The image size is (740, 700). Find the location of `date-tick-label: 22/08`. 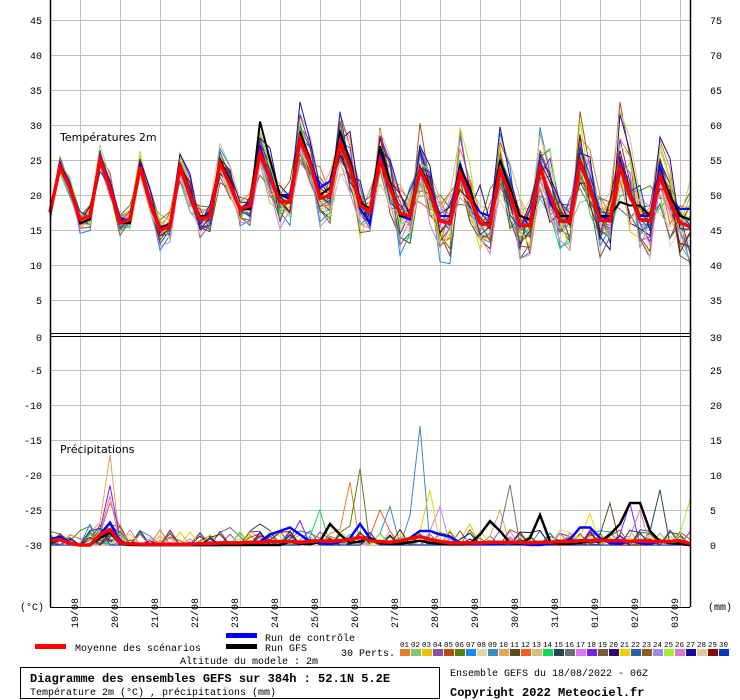

date-tick-label: 22/08 is located at coordinates (196, 613).